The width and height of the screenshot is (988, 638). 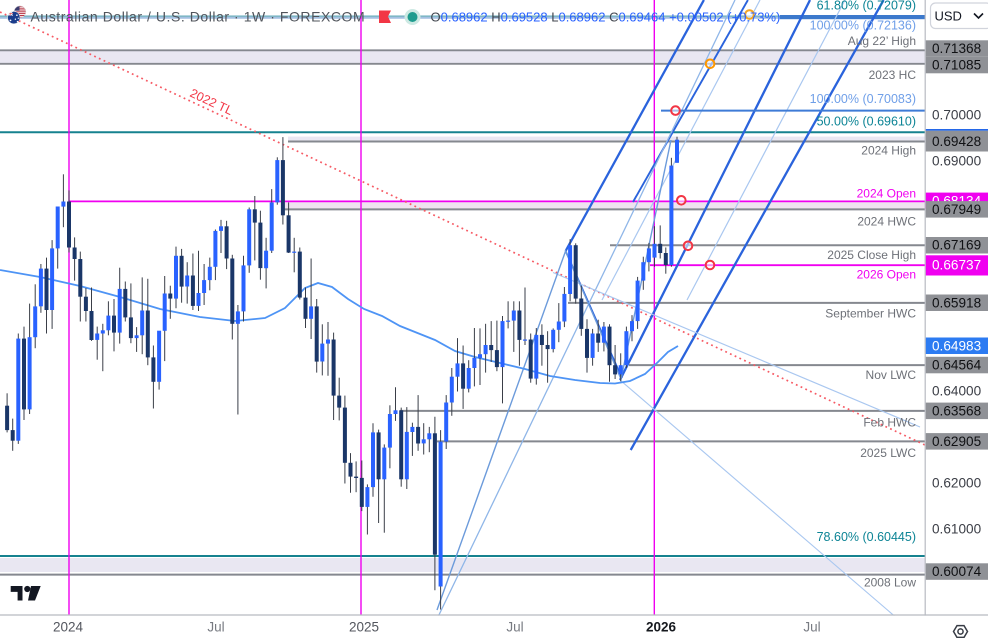 I want to click on svg-text: 2025, so click(x=364, y=627).